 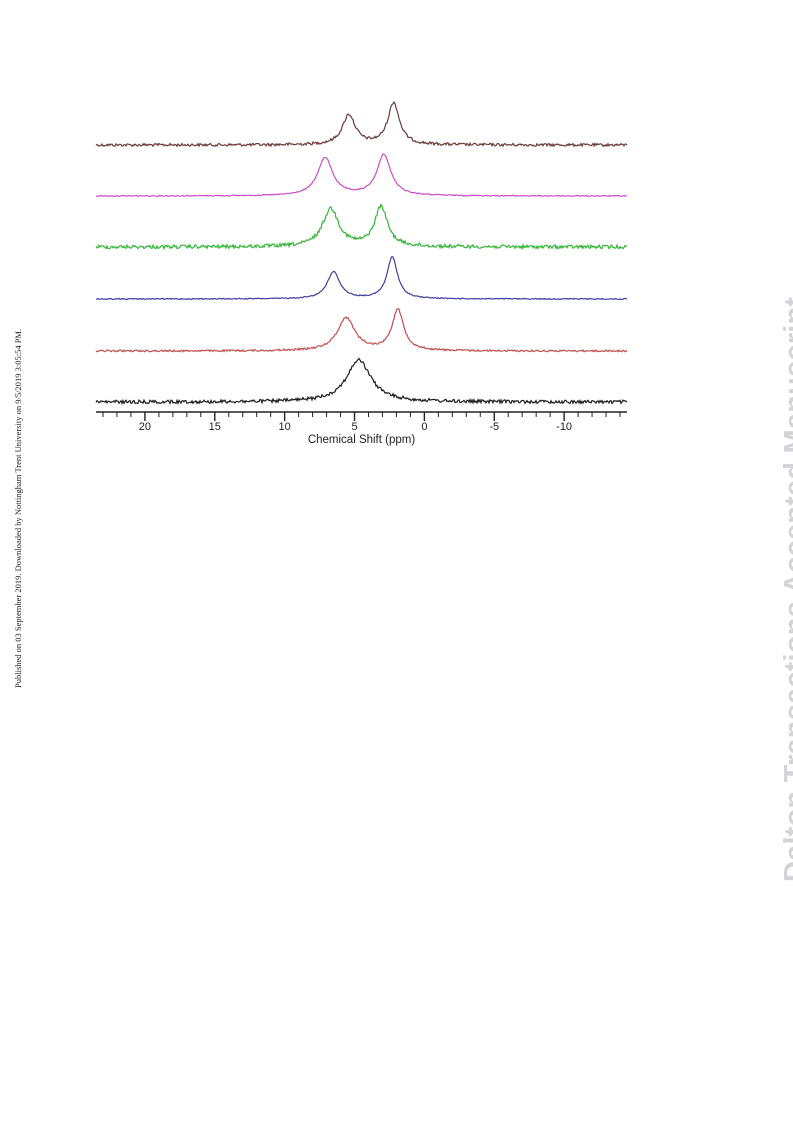 What do you see at coordinates (361, 414) in the screenshot?
I see `minor-ticks` at bounding box center [361, 414].